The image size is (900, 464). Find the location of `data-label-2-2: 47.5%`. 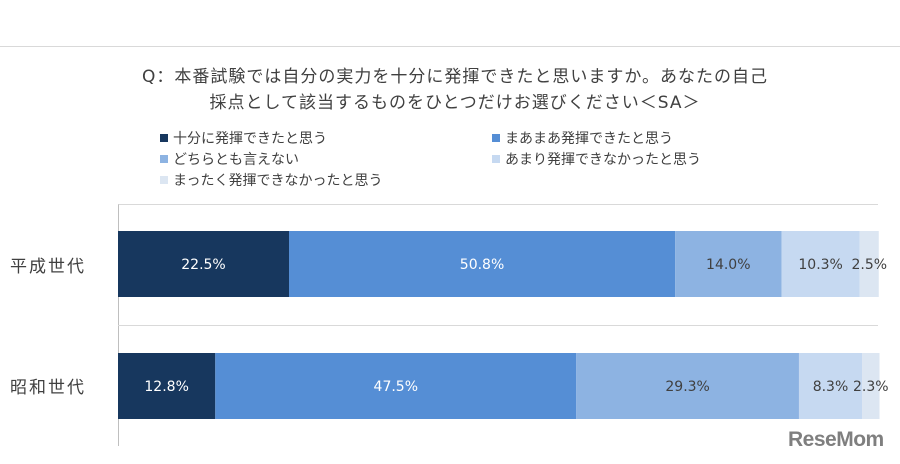

data-label-2-2: 47.5% is located at coordinates (396, 387).